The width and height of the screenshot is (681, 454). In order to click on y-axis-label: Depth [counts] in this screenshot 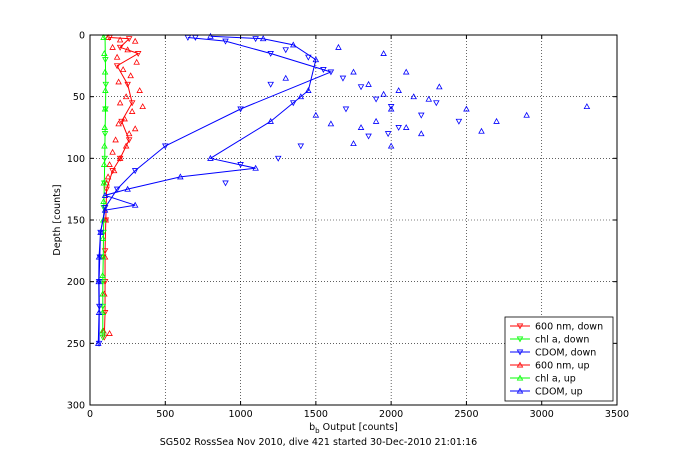, I will do `click(57, 219)`.